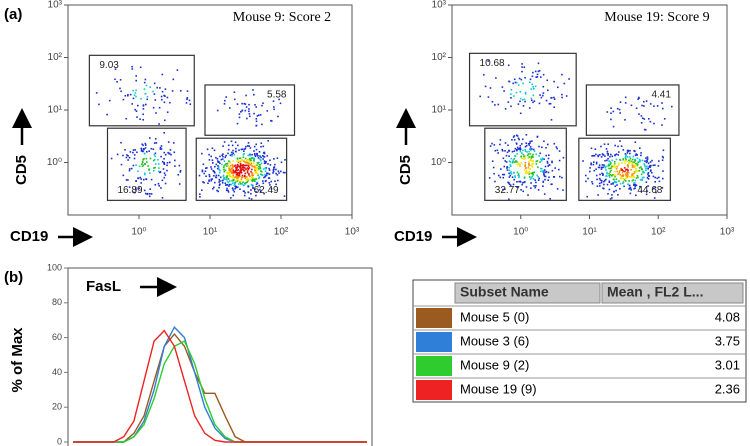  What do you see at coordinates (507, 190) in the screenshot?
I see `gate-percent: 32.77` at bounding box center [507, 190].